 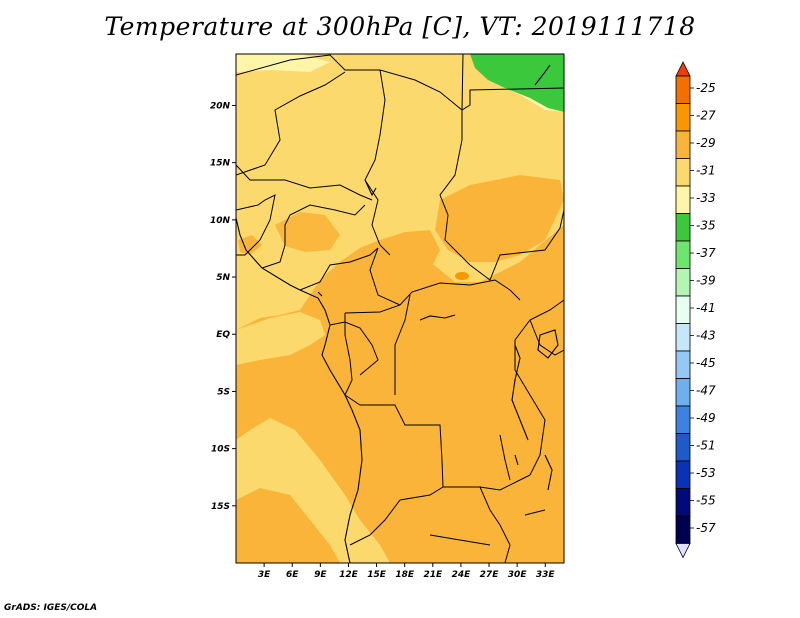 What do you see at coordinates (220, 164) in the screenshot?
I see `y-tick-label: 15N` at bounding box center [220, 164].